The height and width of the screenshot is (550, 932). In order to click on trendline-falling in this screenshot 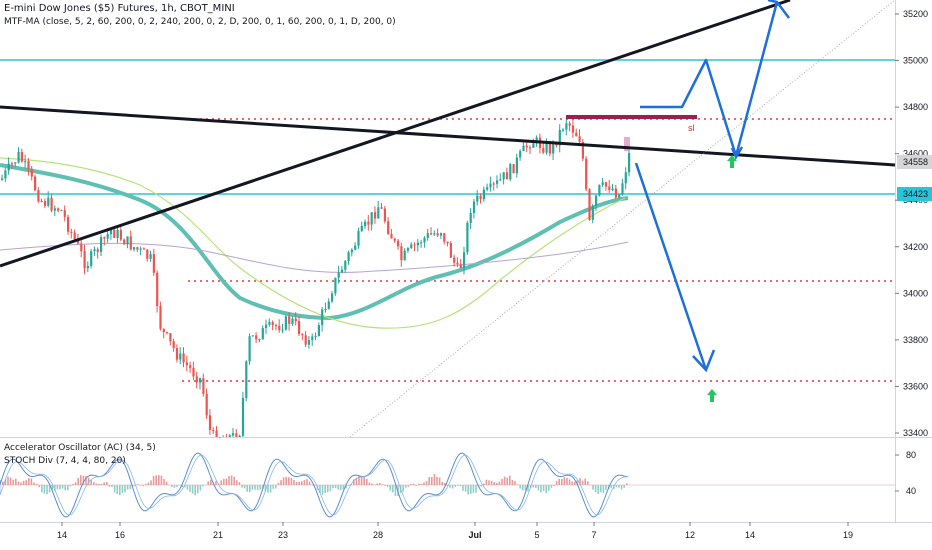, I will do `click(448, 136)`.